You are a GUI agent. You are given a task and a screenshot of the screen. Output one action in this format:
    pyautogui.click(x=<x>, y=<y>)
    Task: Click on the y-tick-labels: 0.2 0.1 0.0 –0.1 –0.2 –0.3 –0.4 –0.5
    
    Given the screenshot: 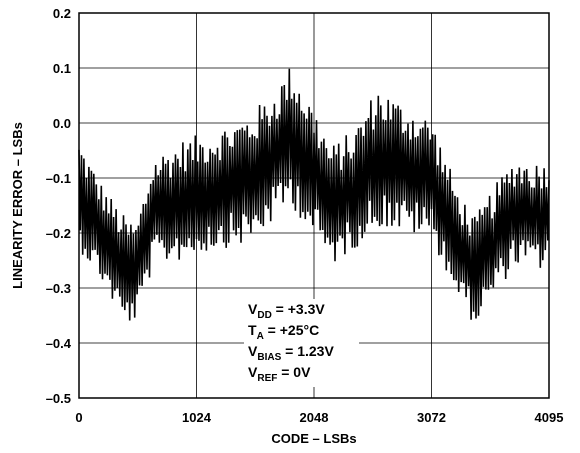 What is the action you would take?
    pyautogui.click(x=59, y=206)
    